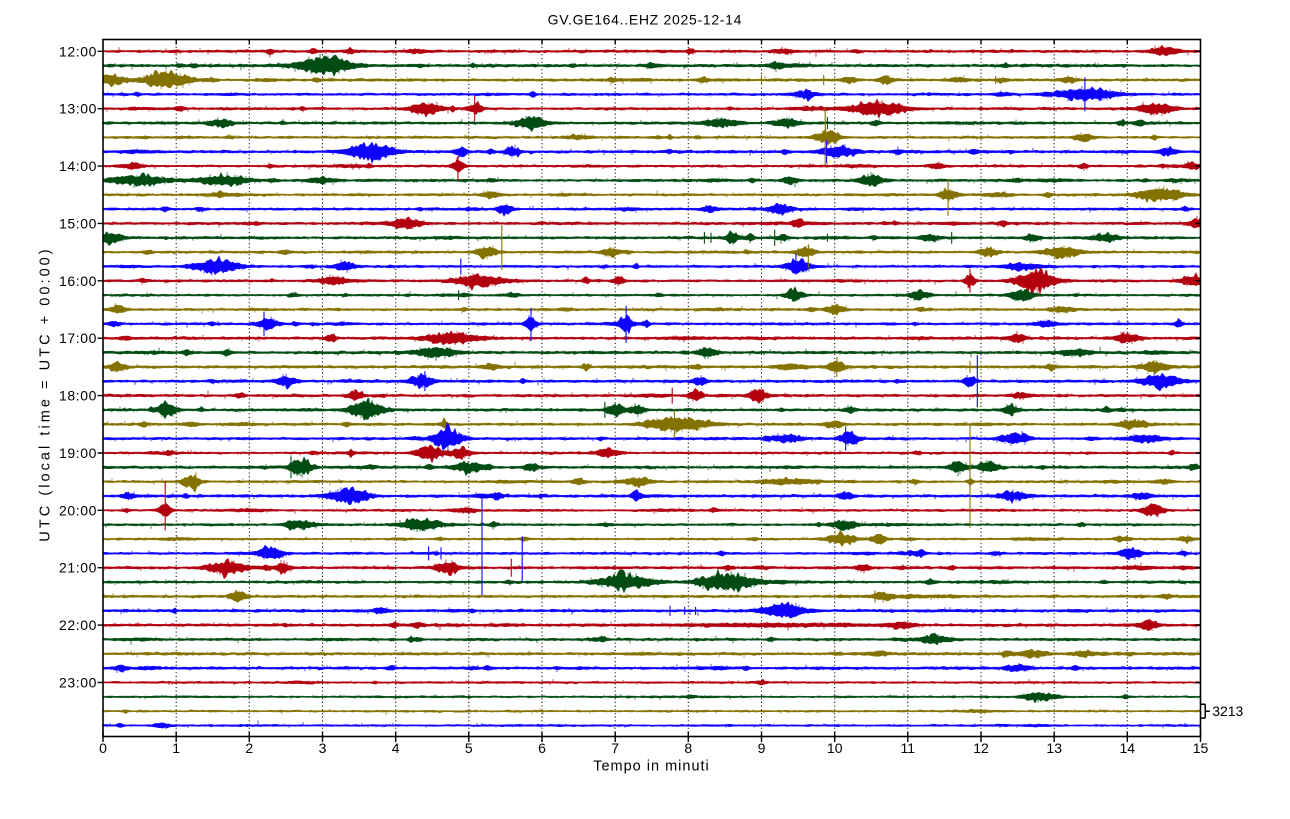 The height and width of the screenshot is (819, 1290). I want to click on svg-text: UTC (local time = UTC + 00:00), so click(46, 393).